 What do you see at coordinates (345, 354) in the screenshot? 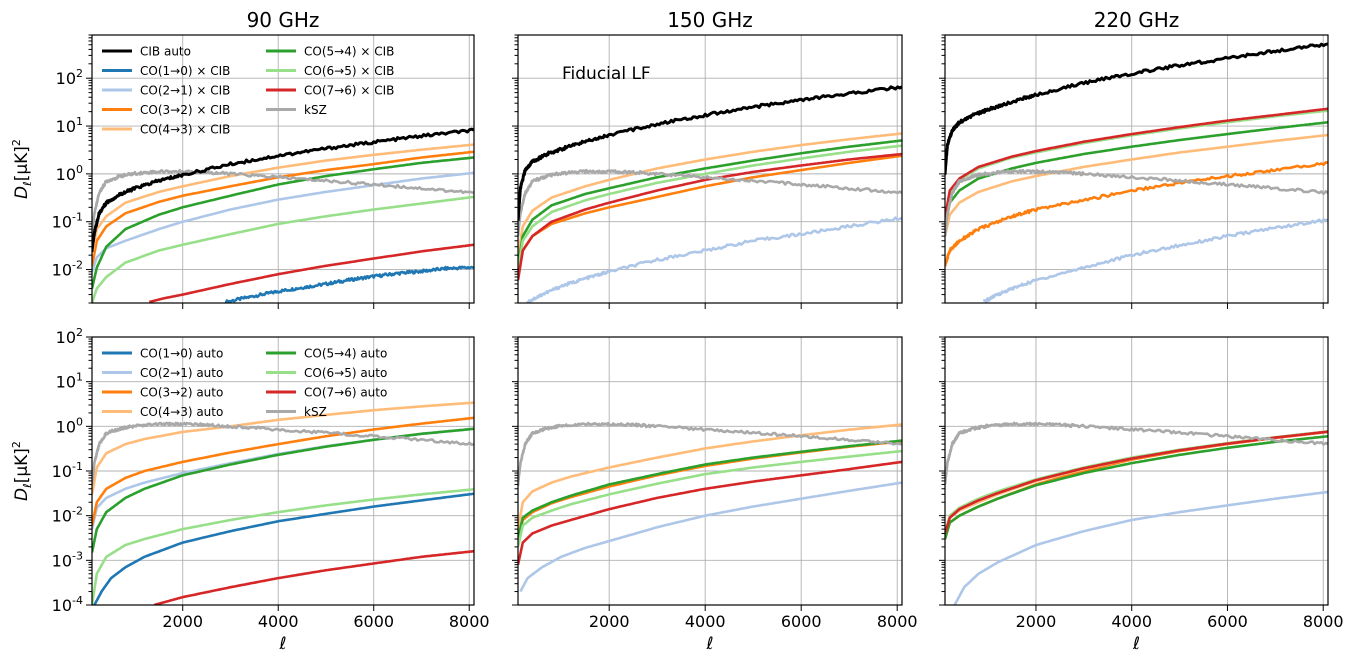
I see `legend-label: CO(5→4) auto` at bounding box center [345, 354].